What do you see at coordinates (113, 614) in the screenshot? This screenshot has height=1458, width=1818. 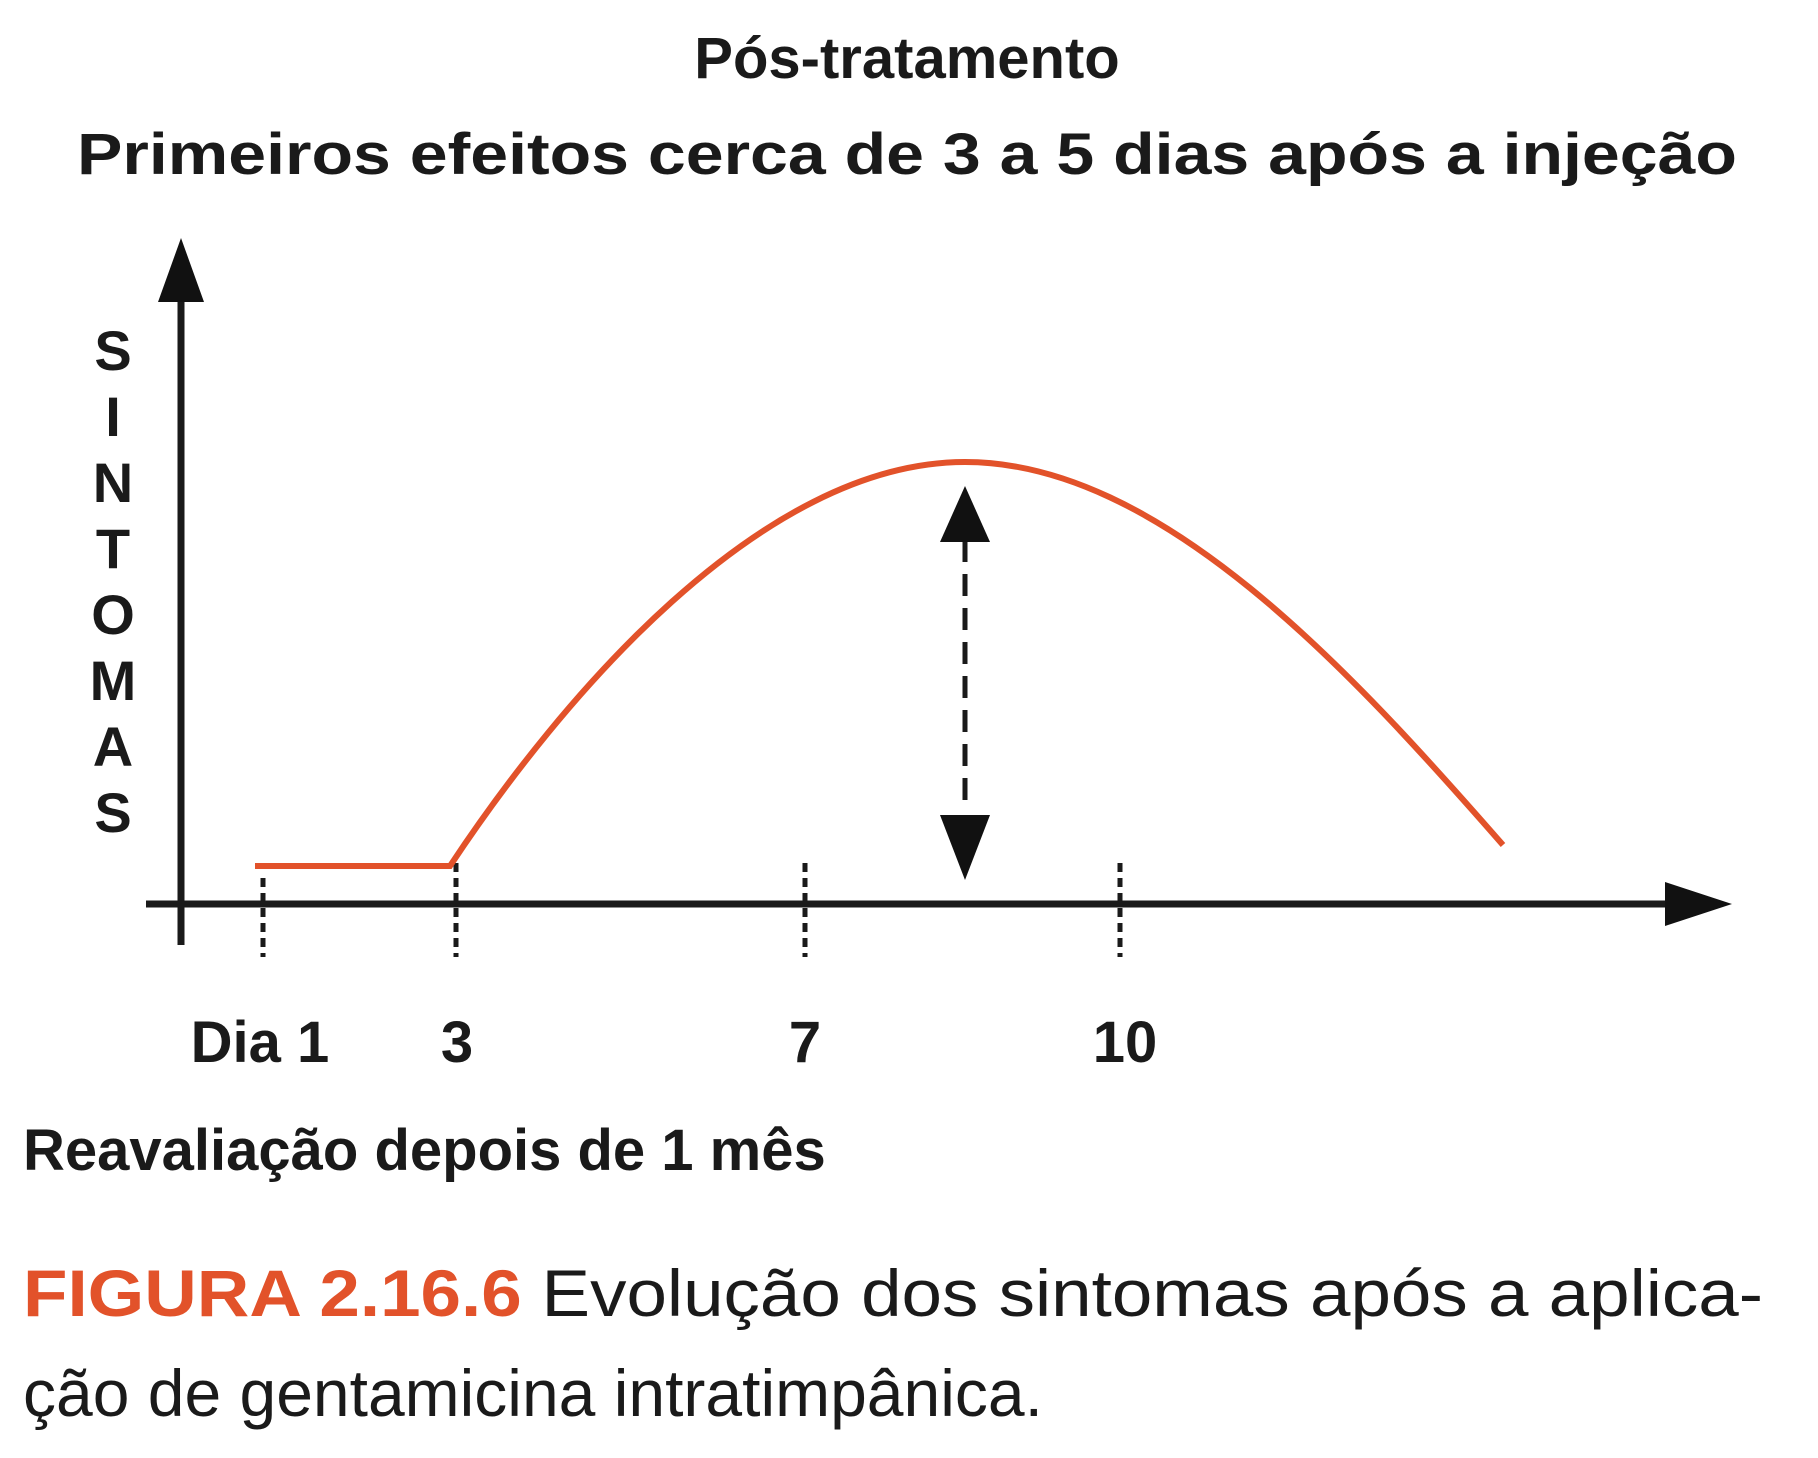 I see `y-axis-letter: O` at bounding box center [113, 614].